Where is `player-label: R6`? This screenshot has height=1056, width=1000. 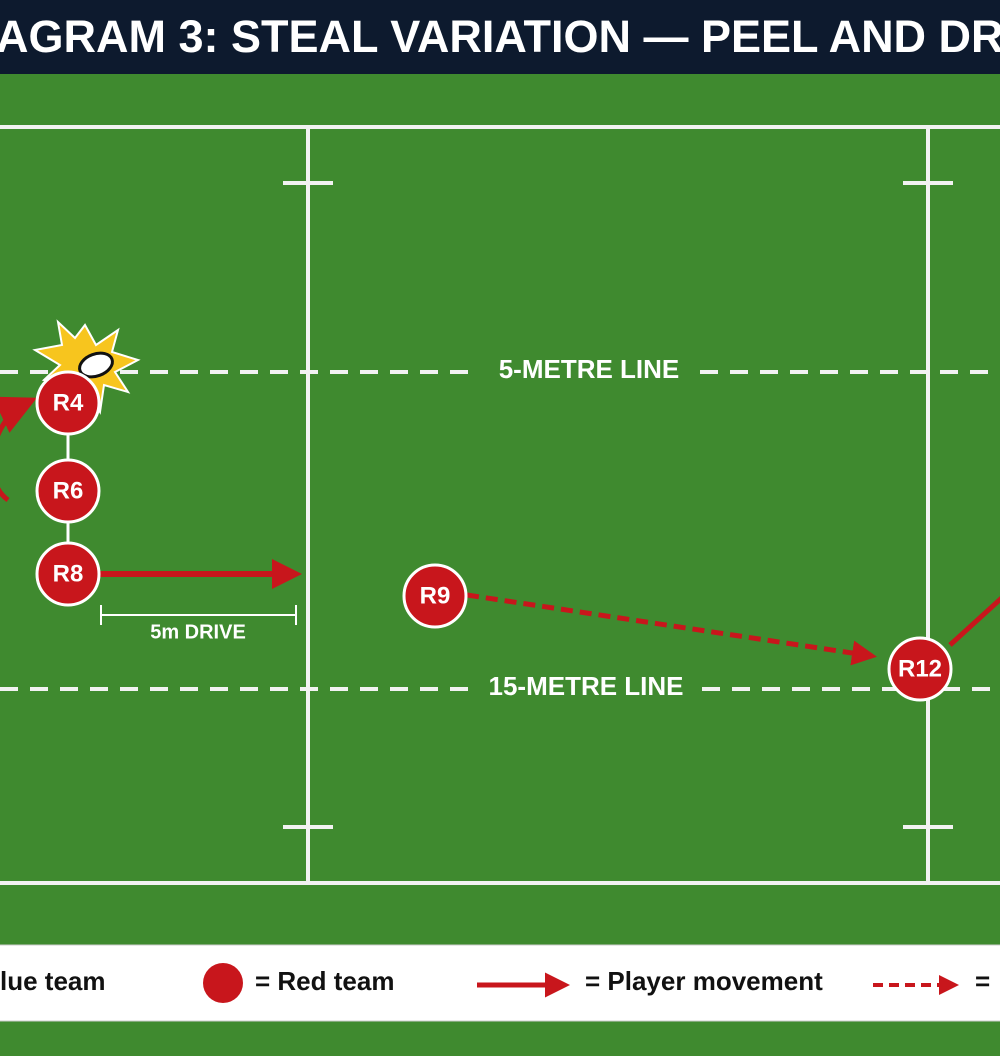
player-label: R6 is located at coordinates (68, 490).